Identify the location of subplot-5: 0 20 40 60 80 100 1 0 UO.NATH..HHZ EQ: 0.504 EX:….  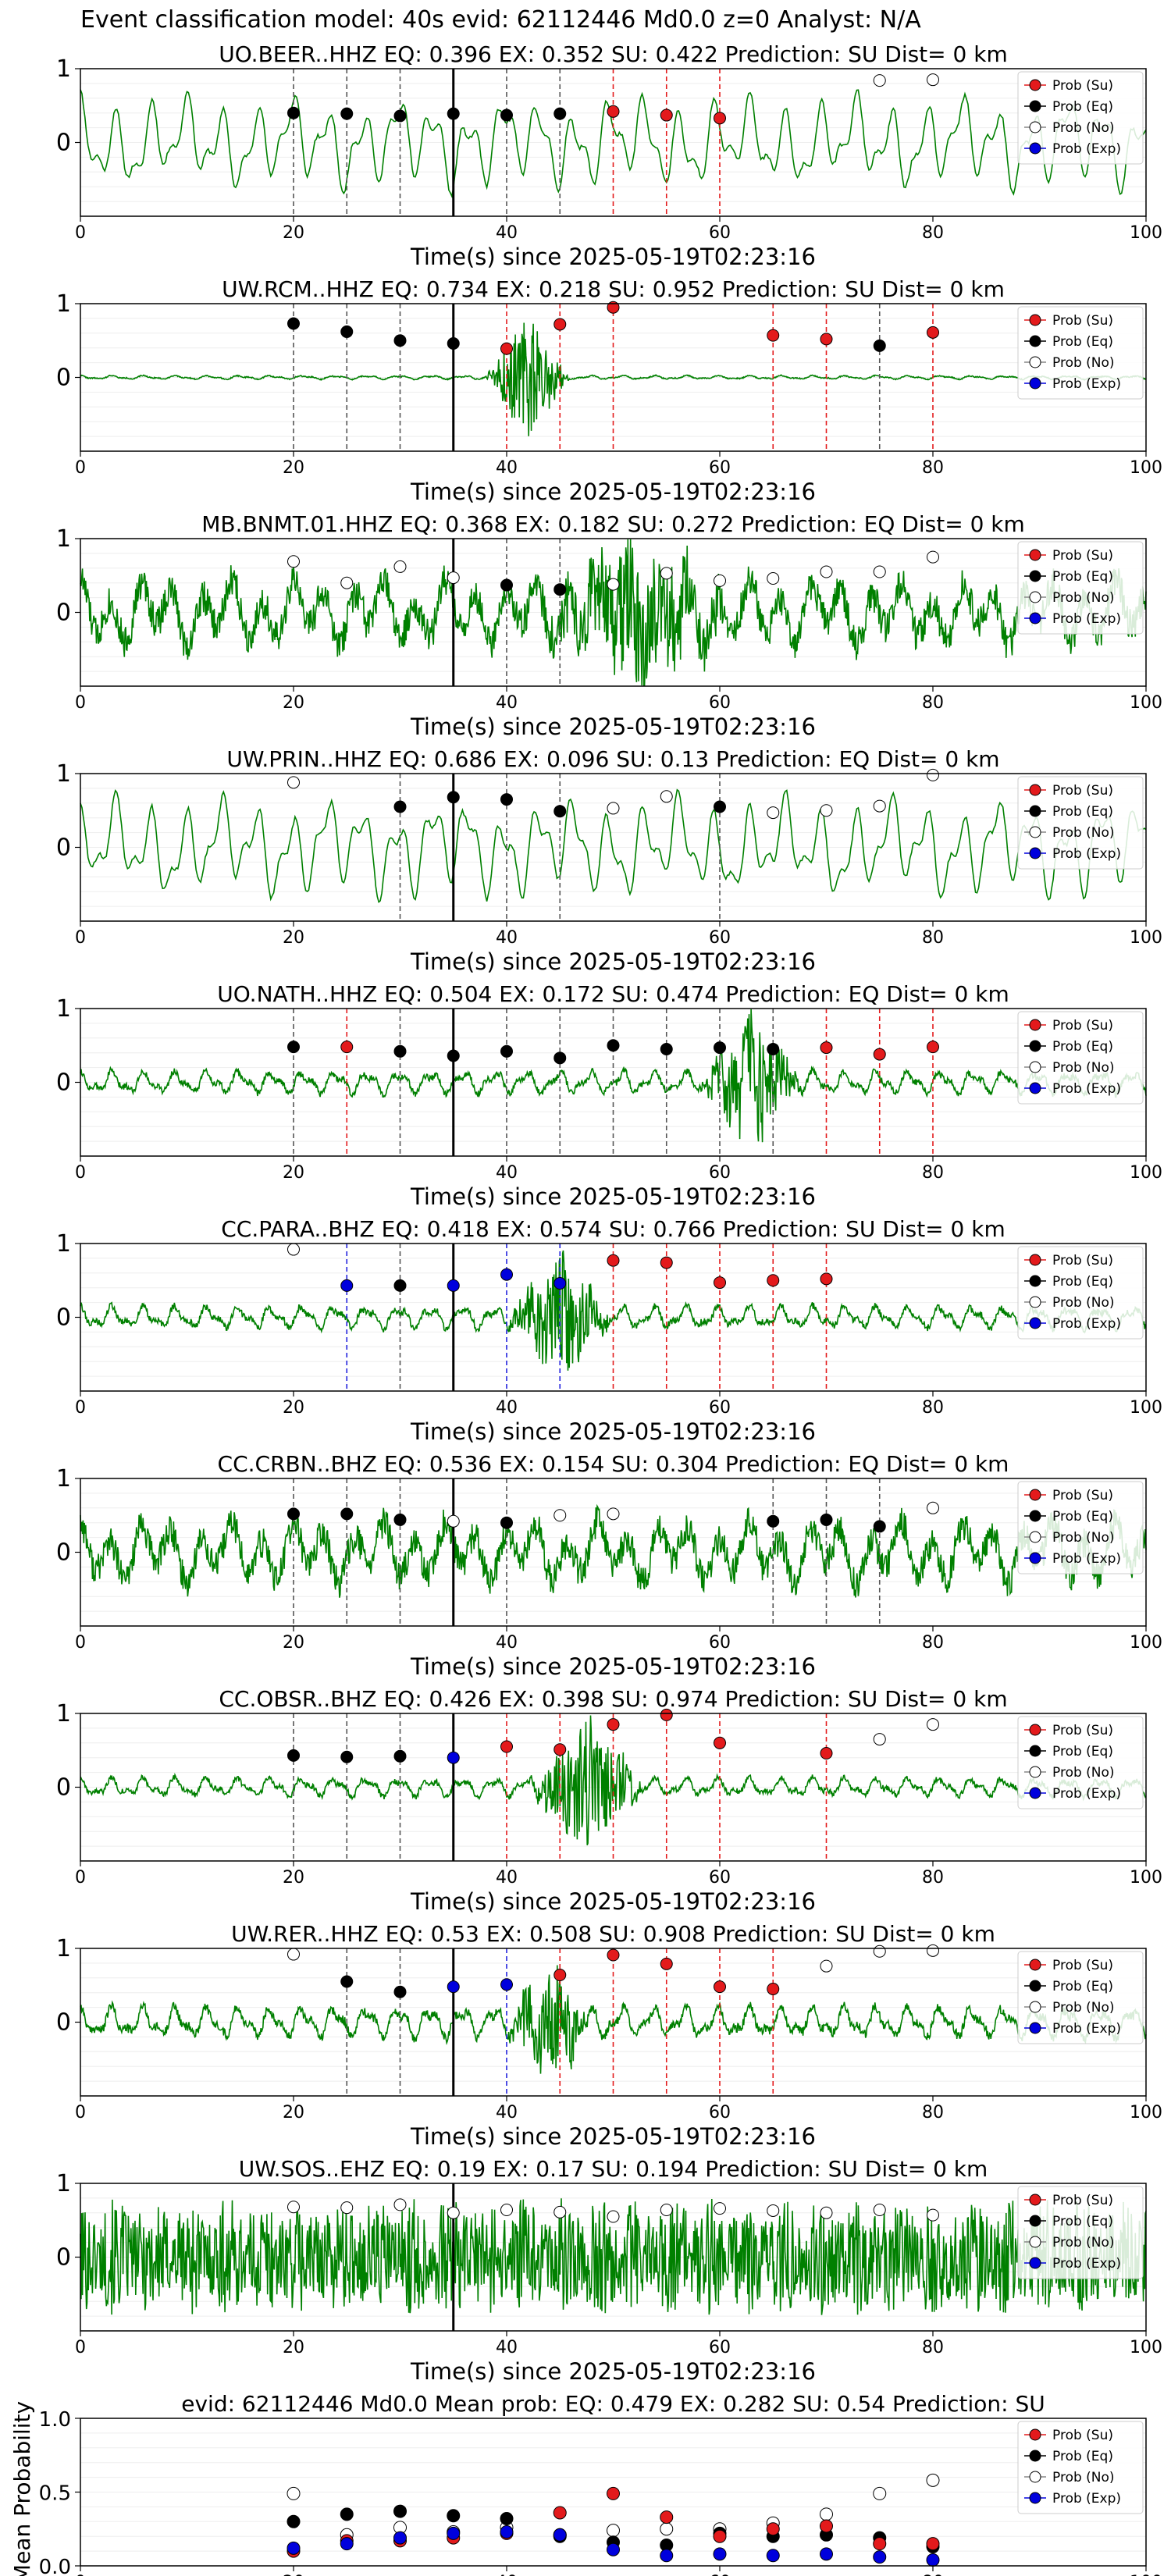
(609, 1095).